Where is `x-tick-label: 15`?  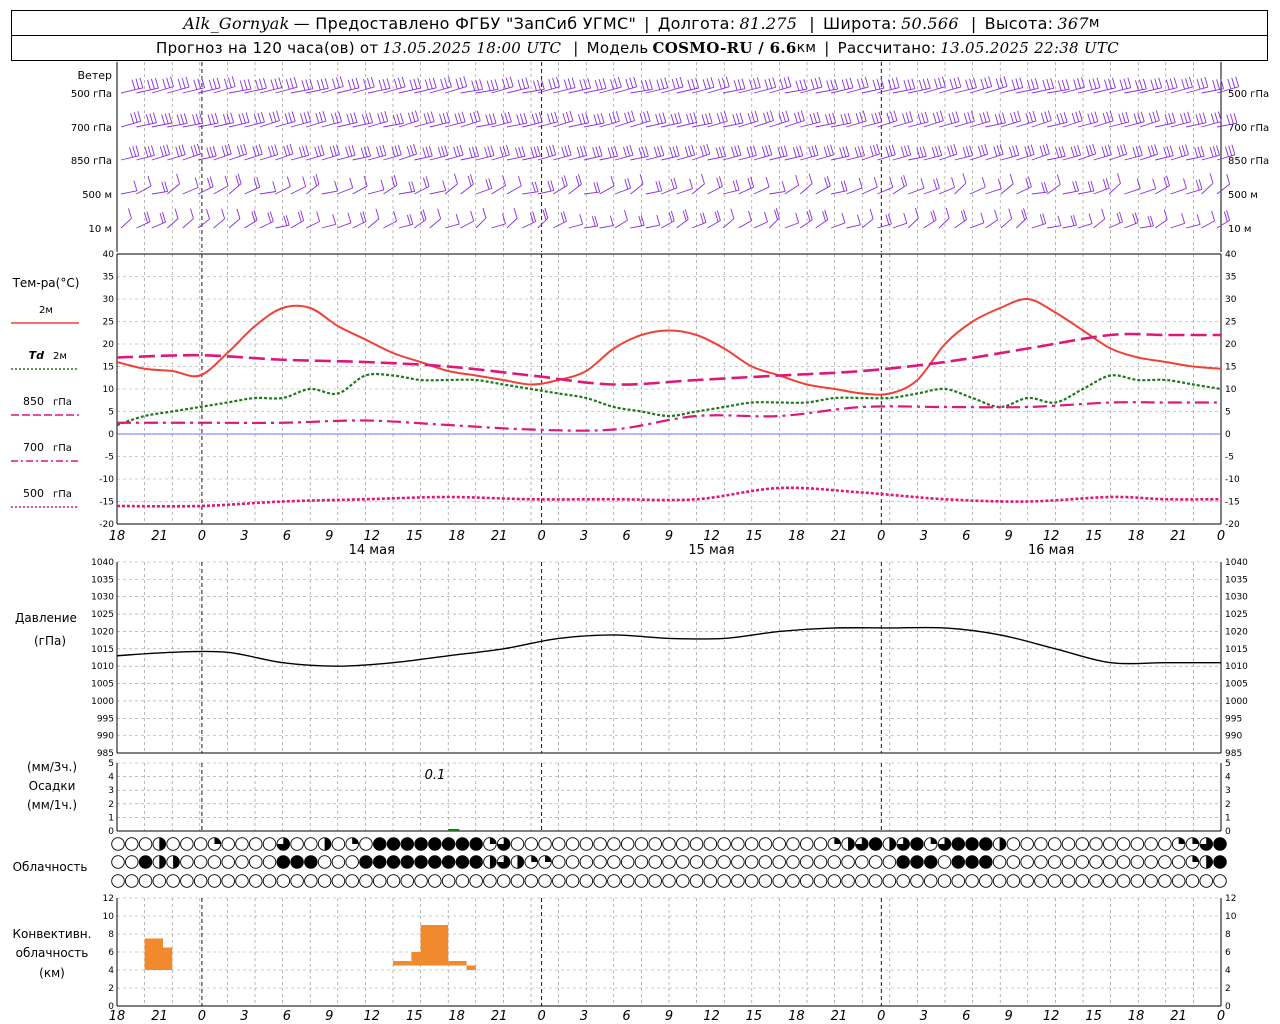 x-tick-label: 15 is located at coordinates (1093, 536).